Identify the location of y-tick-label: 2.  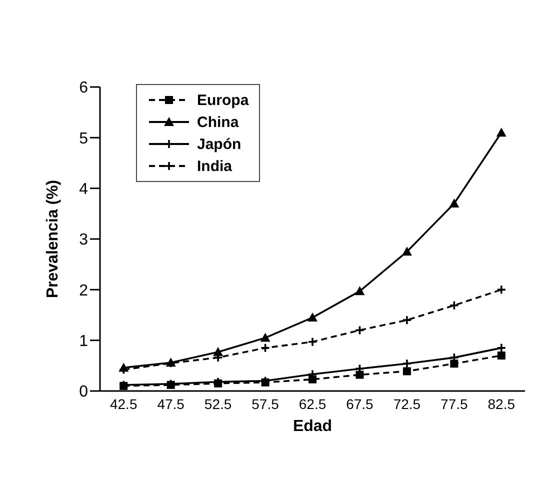
(83, 291).